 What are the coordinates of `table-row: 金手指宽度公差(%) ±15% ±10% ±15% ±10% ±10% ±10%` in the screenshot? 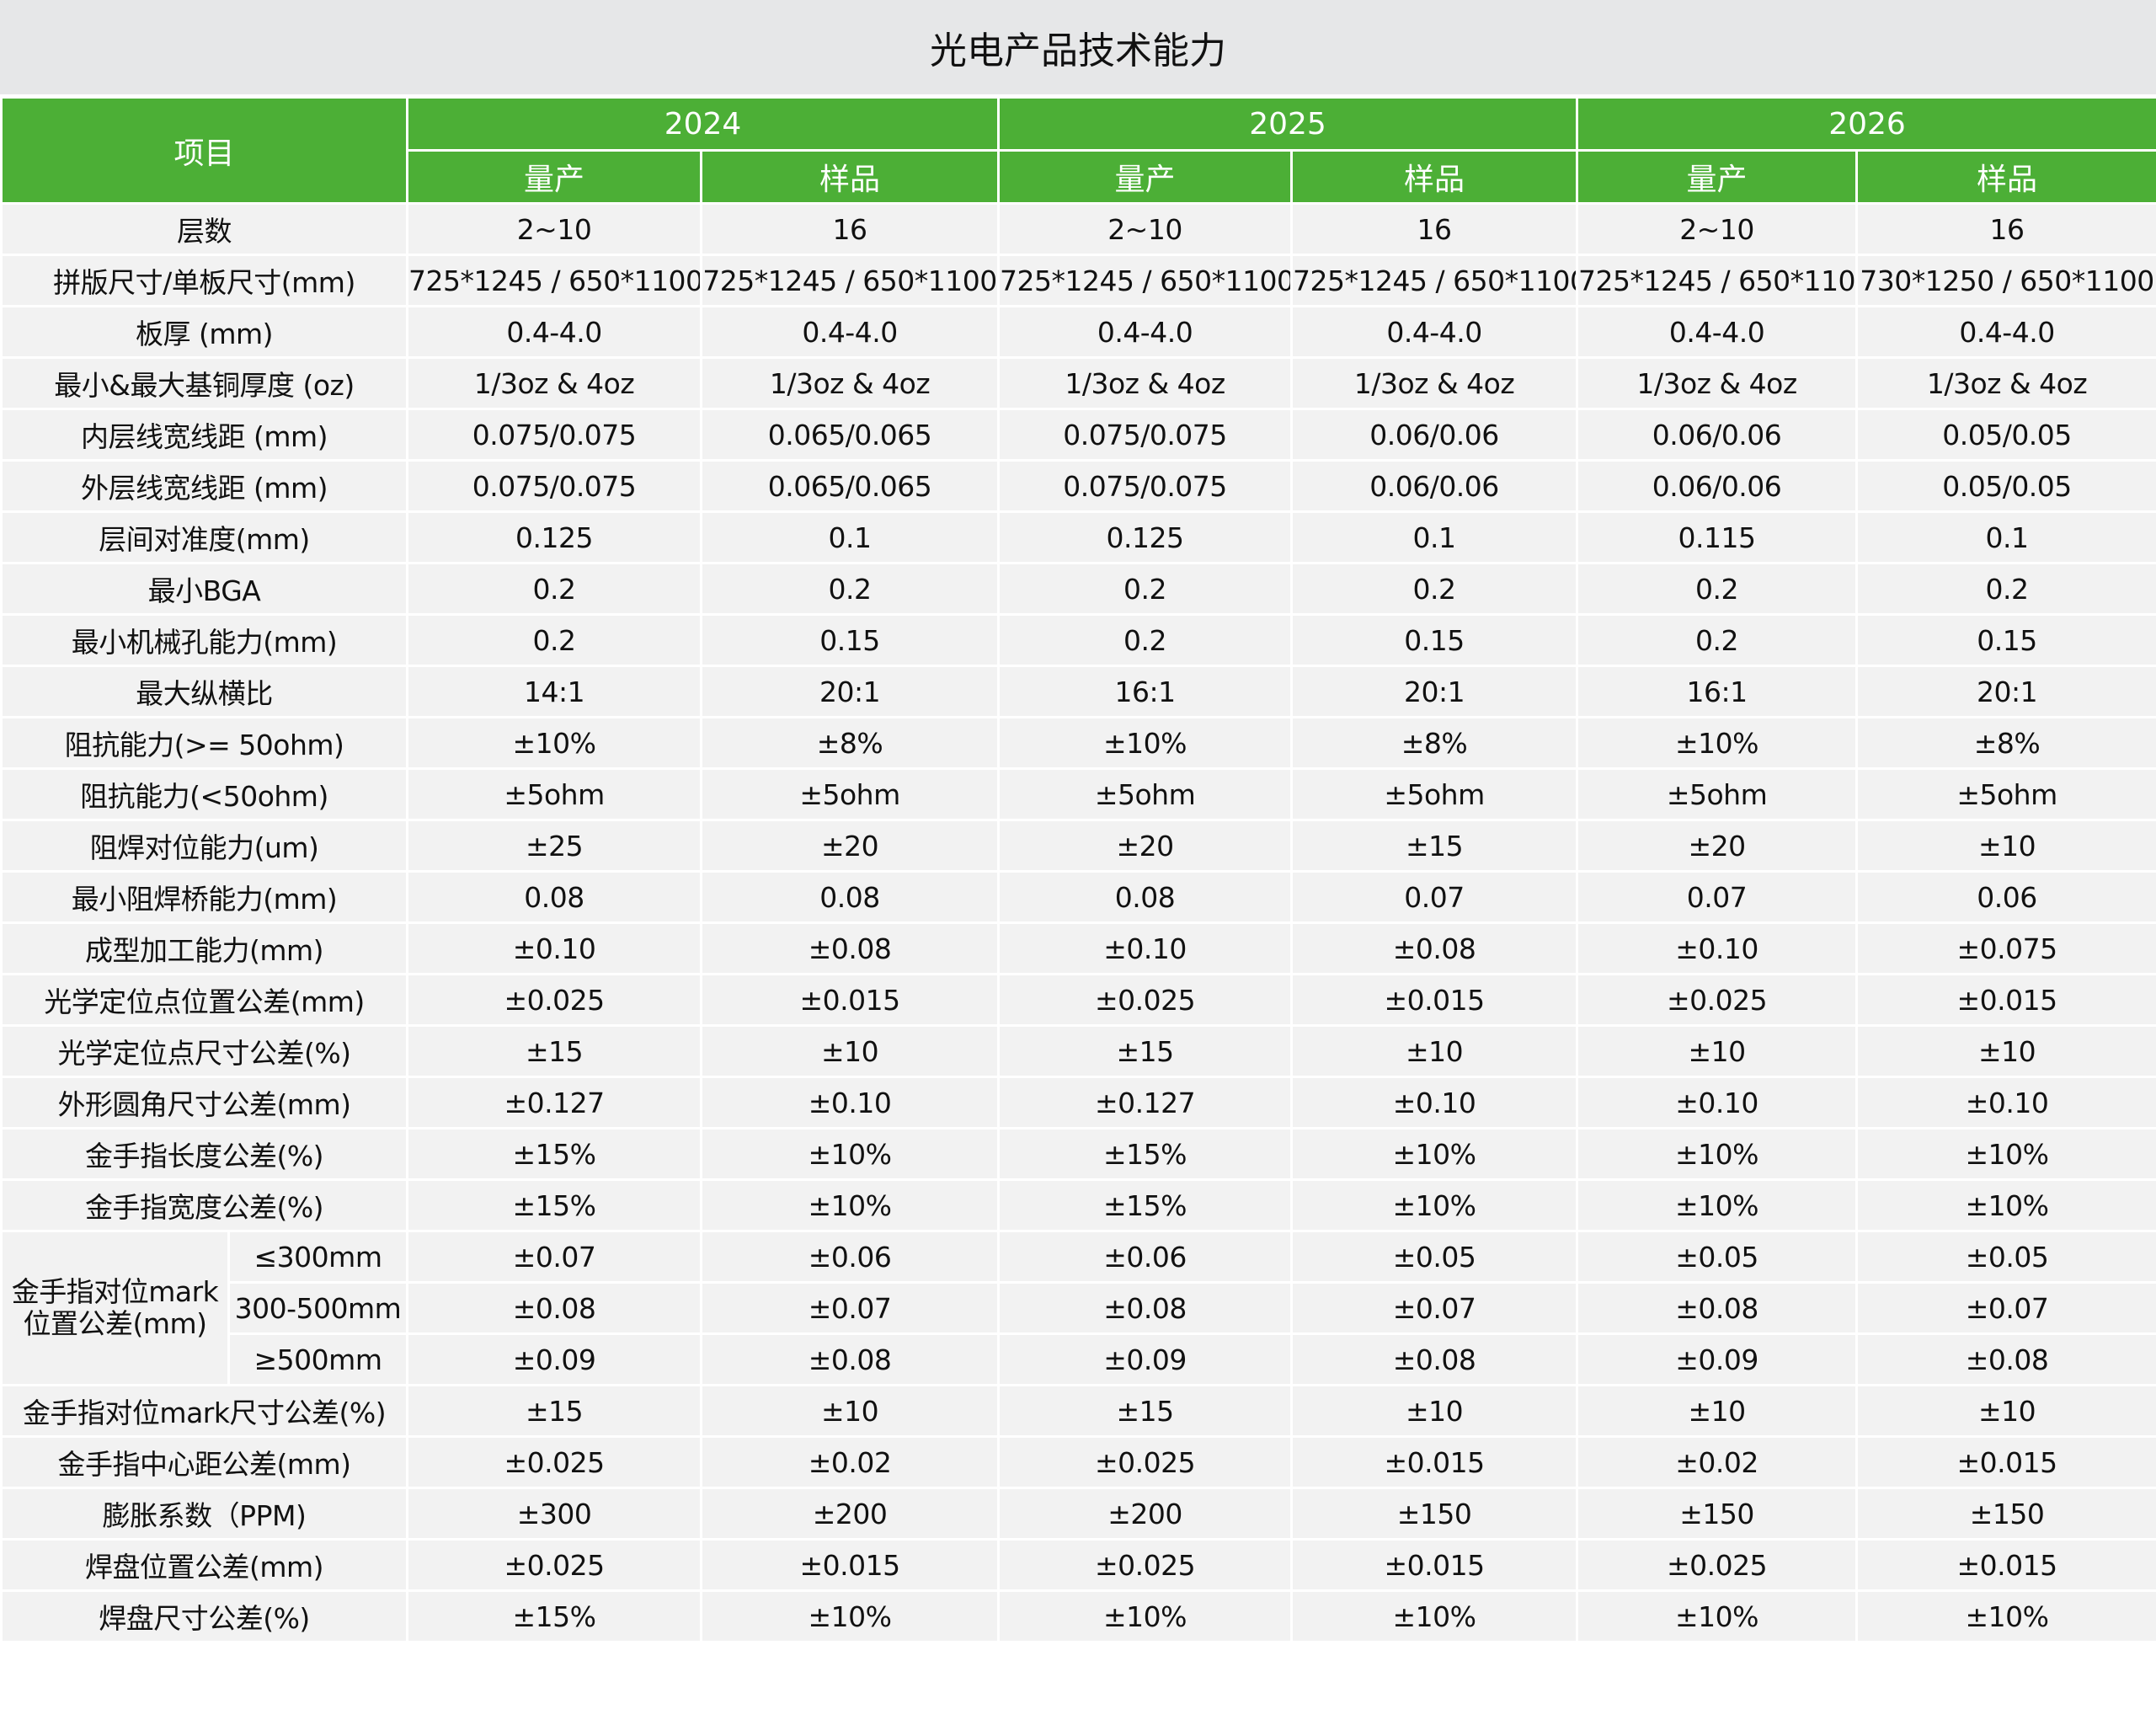 It's located at (1078, 1205).